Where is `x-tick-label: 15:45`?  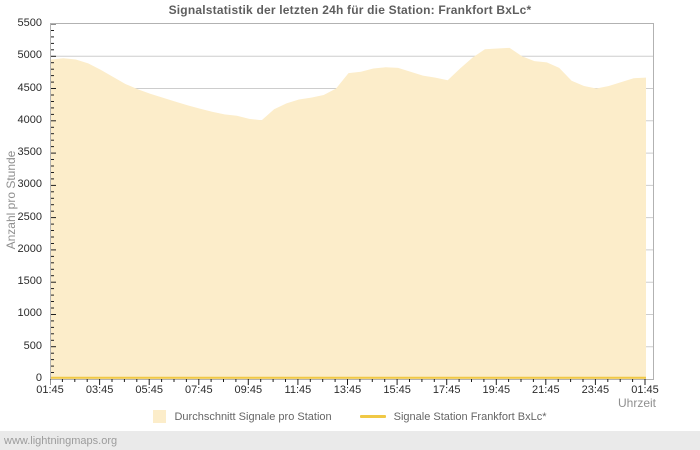
x-tick-label: 15:45 is located at coordinates (397, 390).